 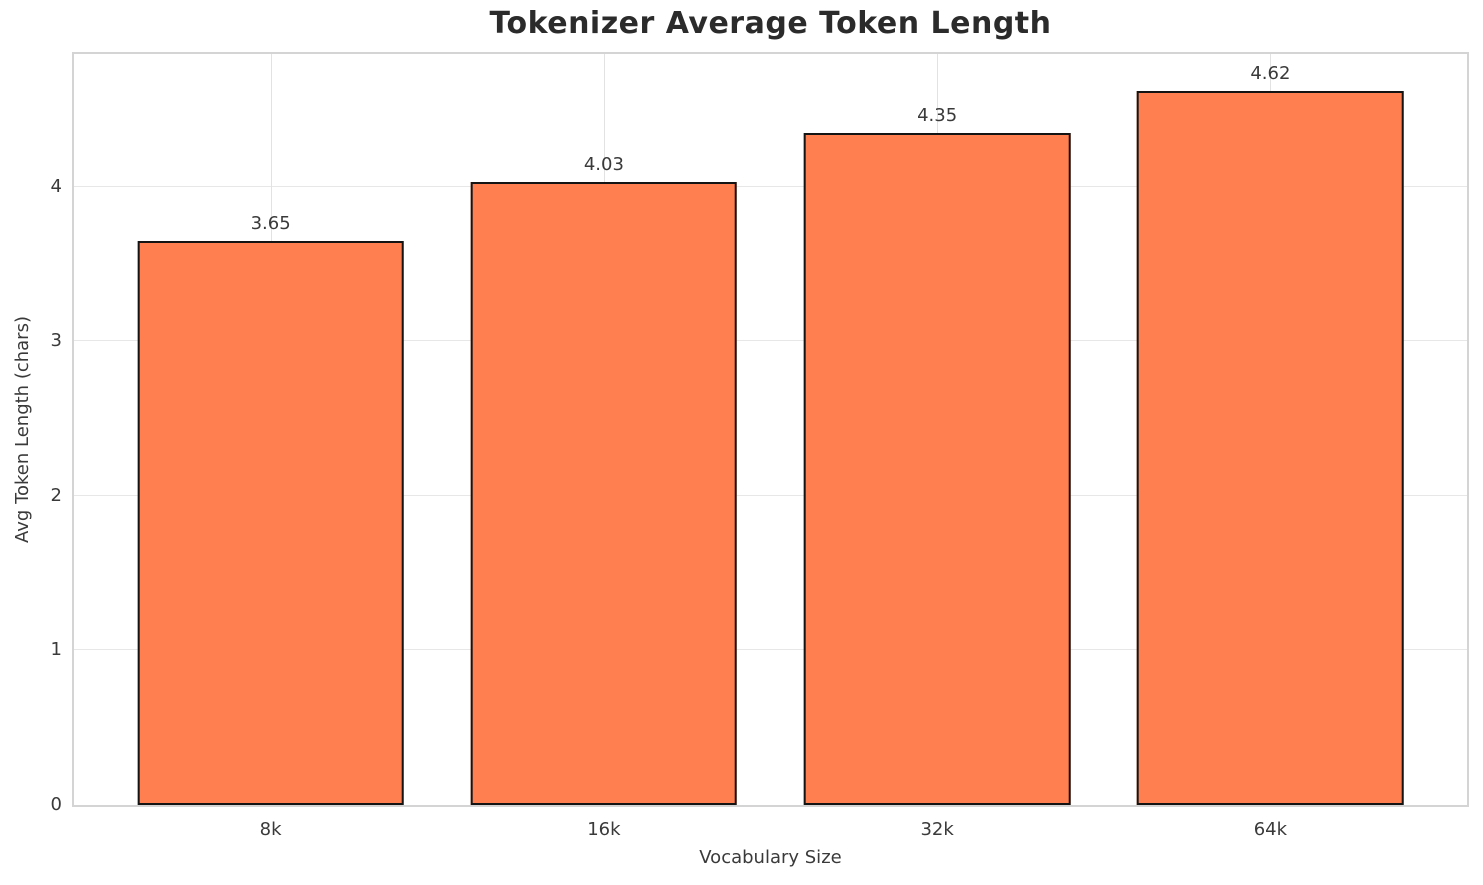 I want to click on bar-value-label: 4.35, so click(x=937, y=115).